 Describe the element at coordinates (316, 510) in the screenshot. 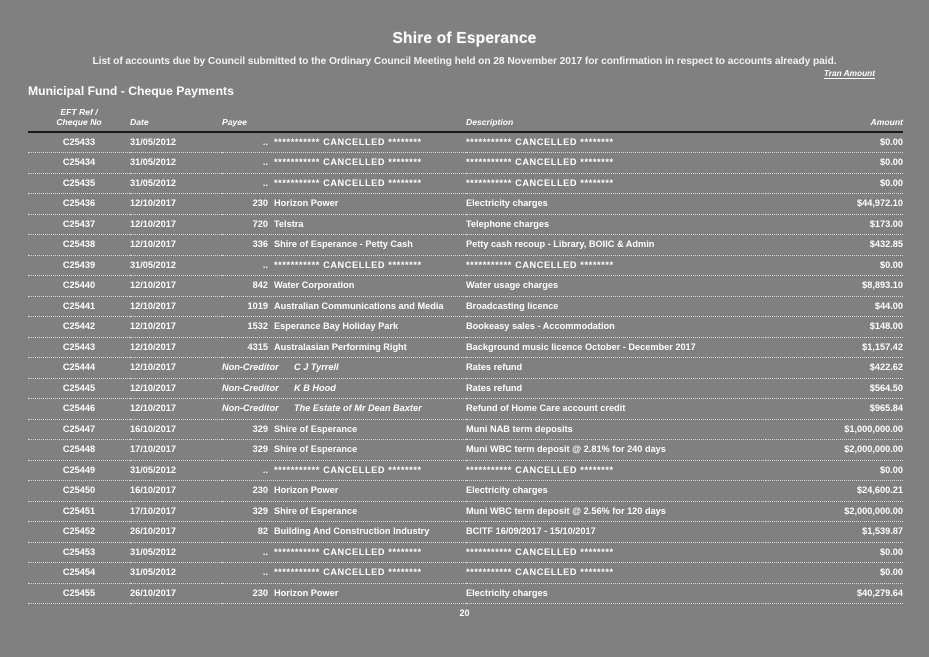

I see `payee-name: Shire of Esperance` at that location.